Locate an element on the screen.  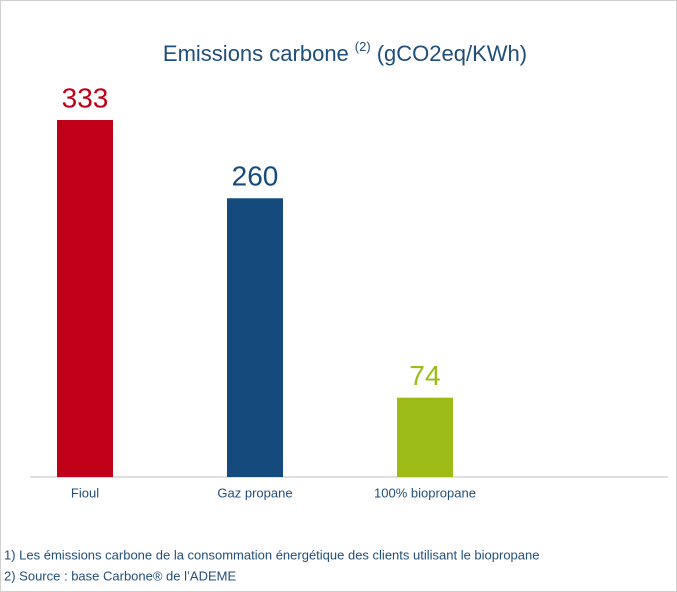
chart-title: Emissions carbone (2) (gCO2eq/KWh) is located at coordinates (345, 52).